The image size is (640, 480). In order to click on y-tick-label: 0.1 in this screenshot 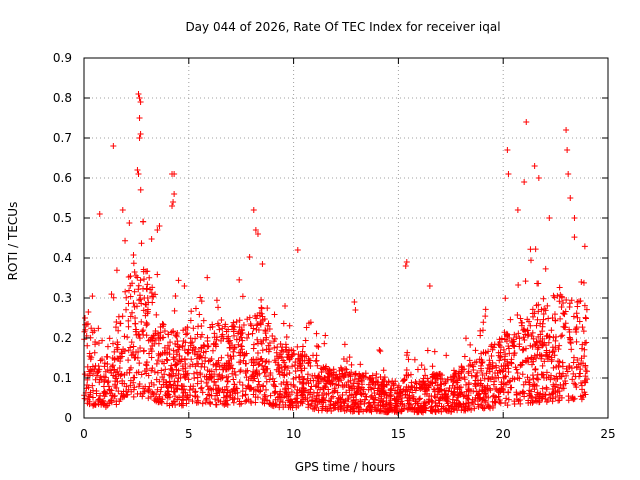, I will do `click(62, 378)`.